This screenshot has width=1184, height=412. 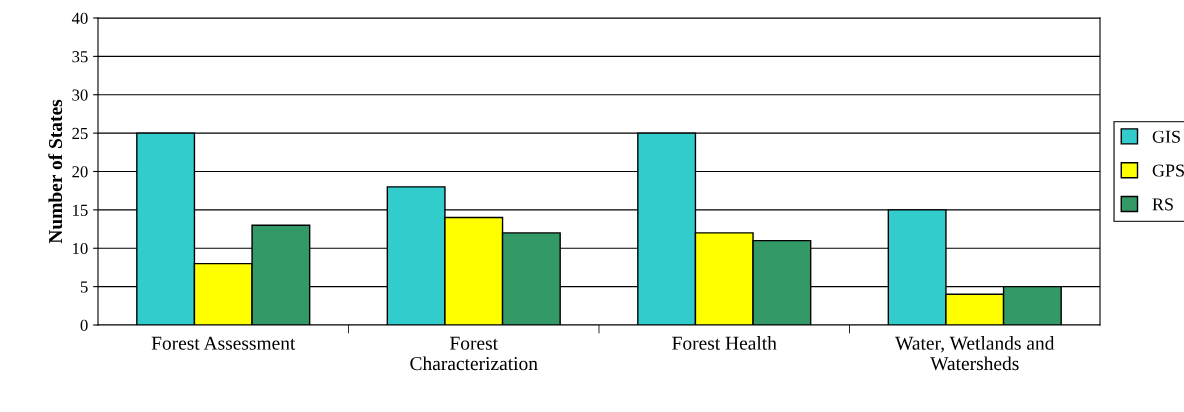 I want to click on x-tick-label: Water, Wetlands and Watersheds, so click(x=975, y=353).